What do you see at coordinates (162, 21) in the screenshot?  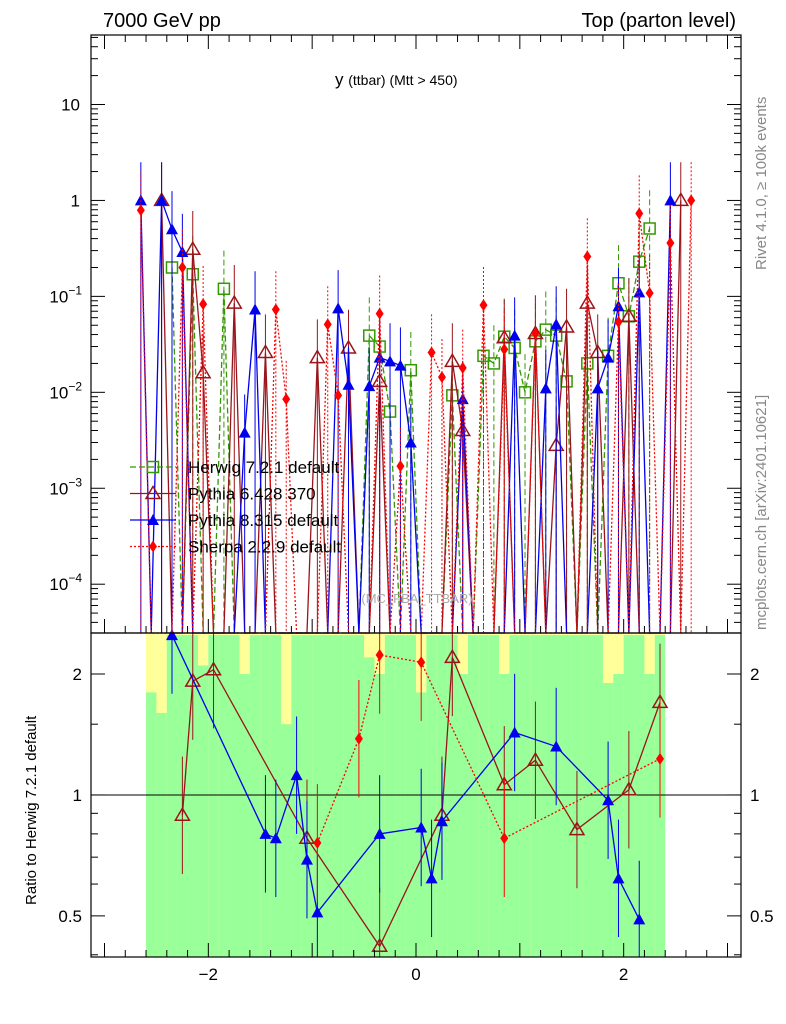 I see `header-left: 7000 GeV pp` at bounding box center [162, 21].